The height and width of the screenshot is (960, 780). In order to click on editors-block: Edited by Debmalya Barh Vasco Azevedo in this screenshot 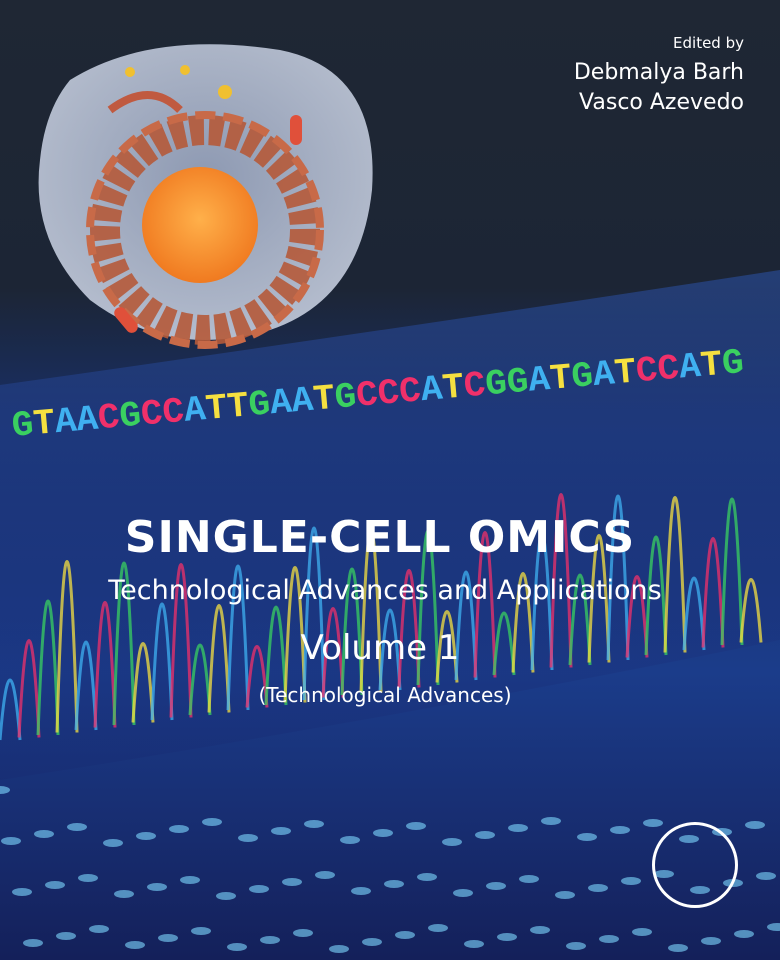, I will do `click(659, 76)`.